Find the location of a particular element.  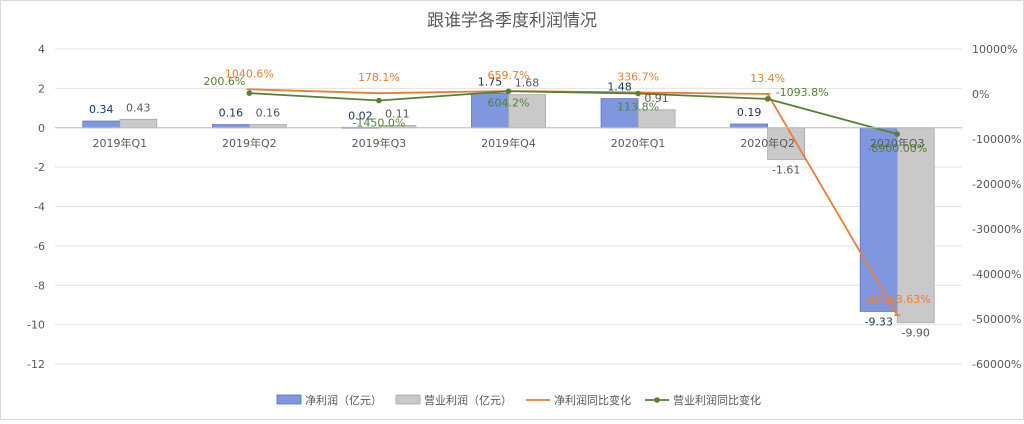

category-label: 2019年Q4 is located at coordinates (508, 143).